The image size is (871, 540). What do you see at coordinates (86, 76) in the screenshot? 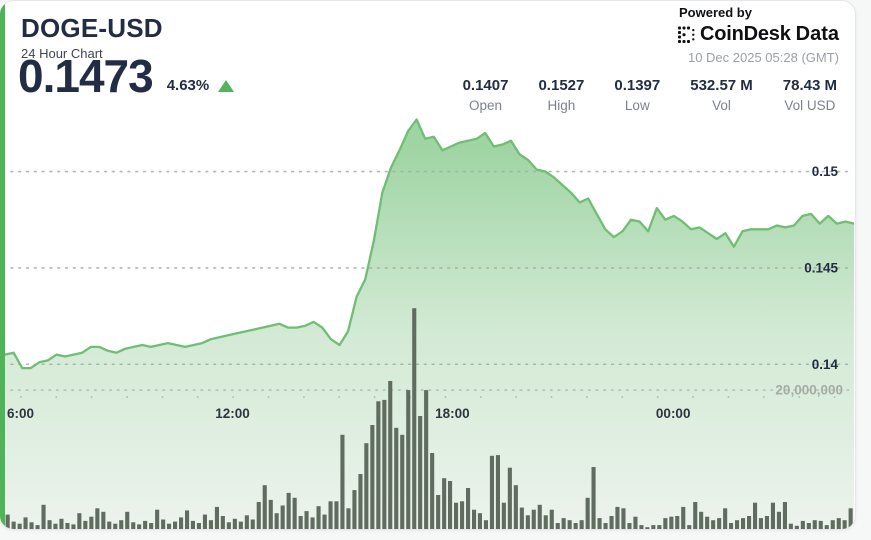
I see `current-price: 0.1473` at bounding box center [86, 76].